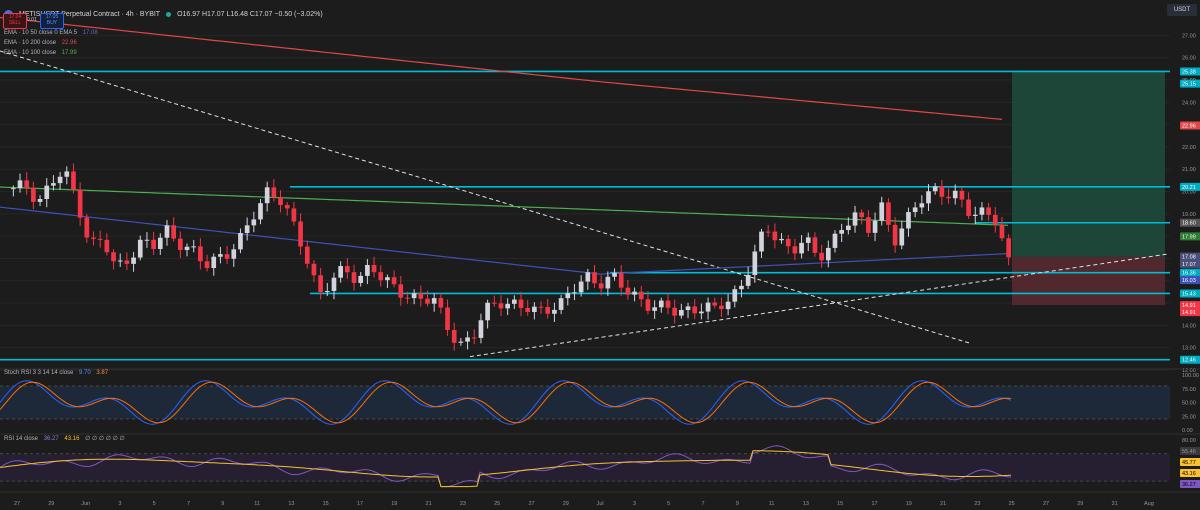 This screenshot has height=510, width=1200. Describe the element at coordinates (15, 17) in the screenshot. I see `sell-price: 17.04` at that location.